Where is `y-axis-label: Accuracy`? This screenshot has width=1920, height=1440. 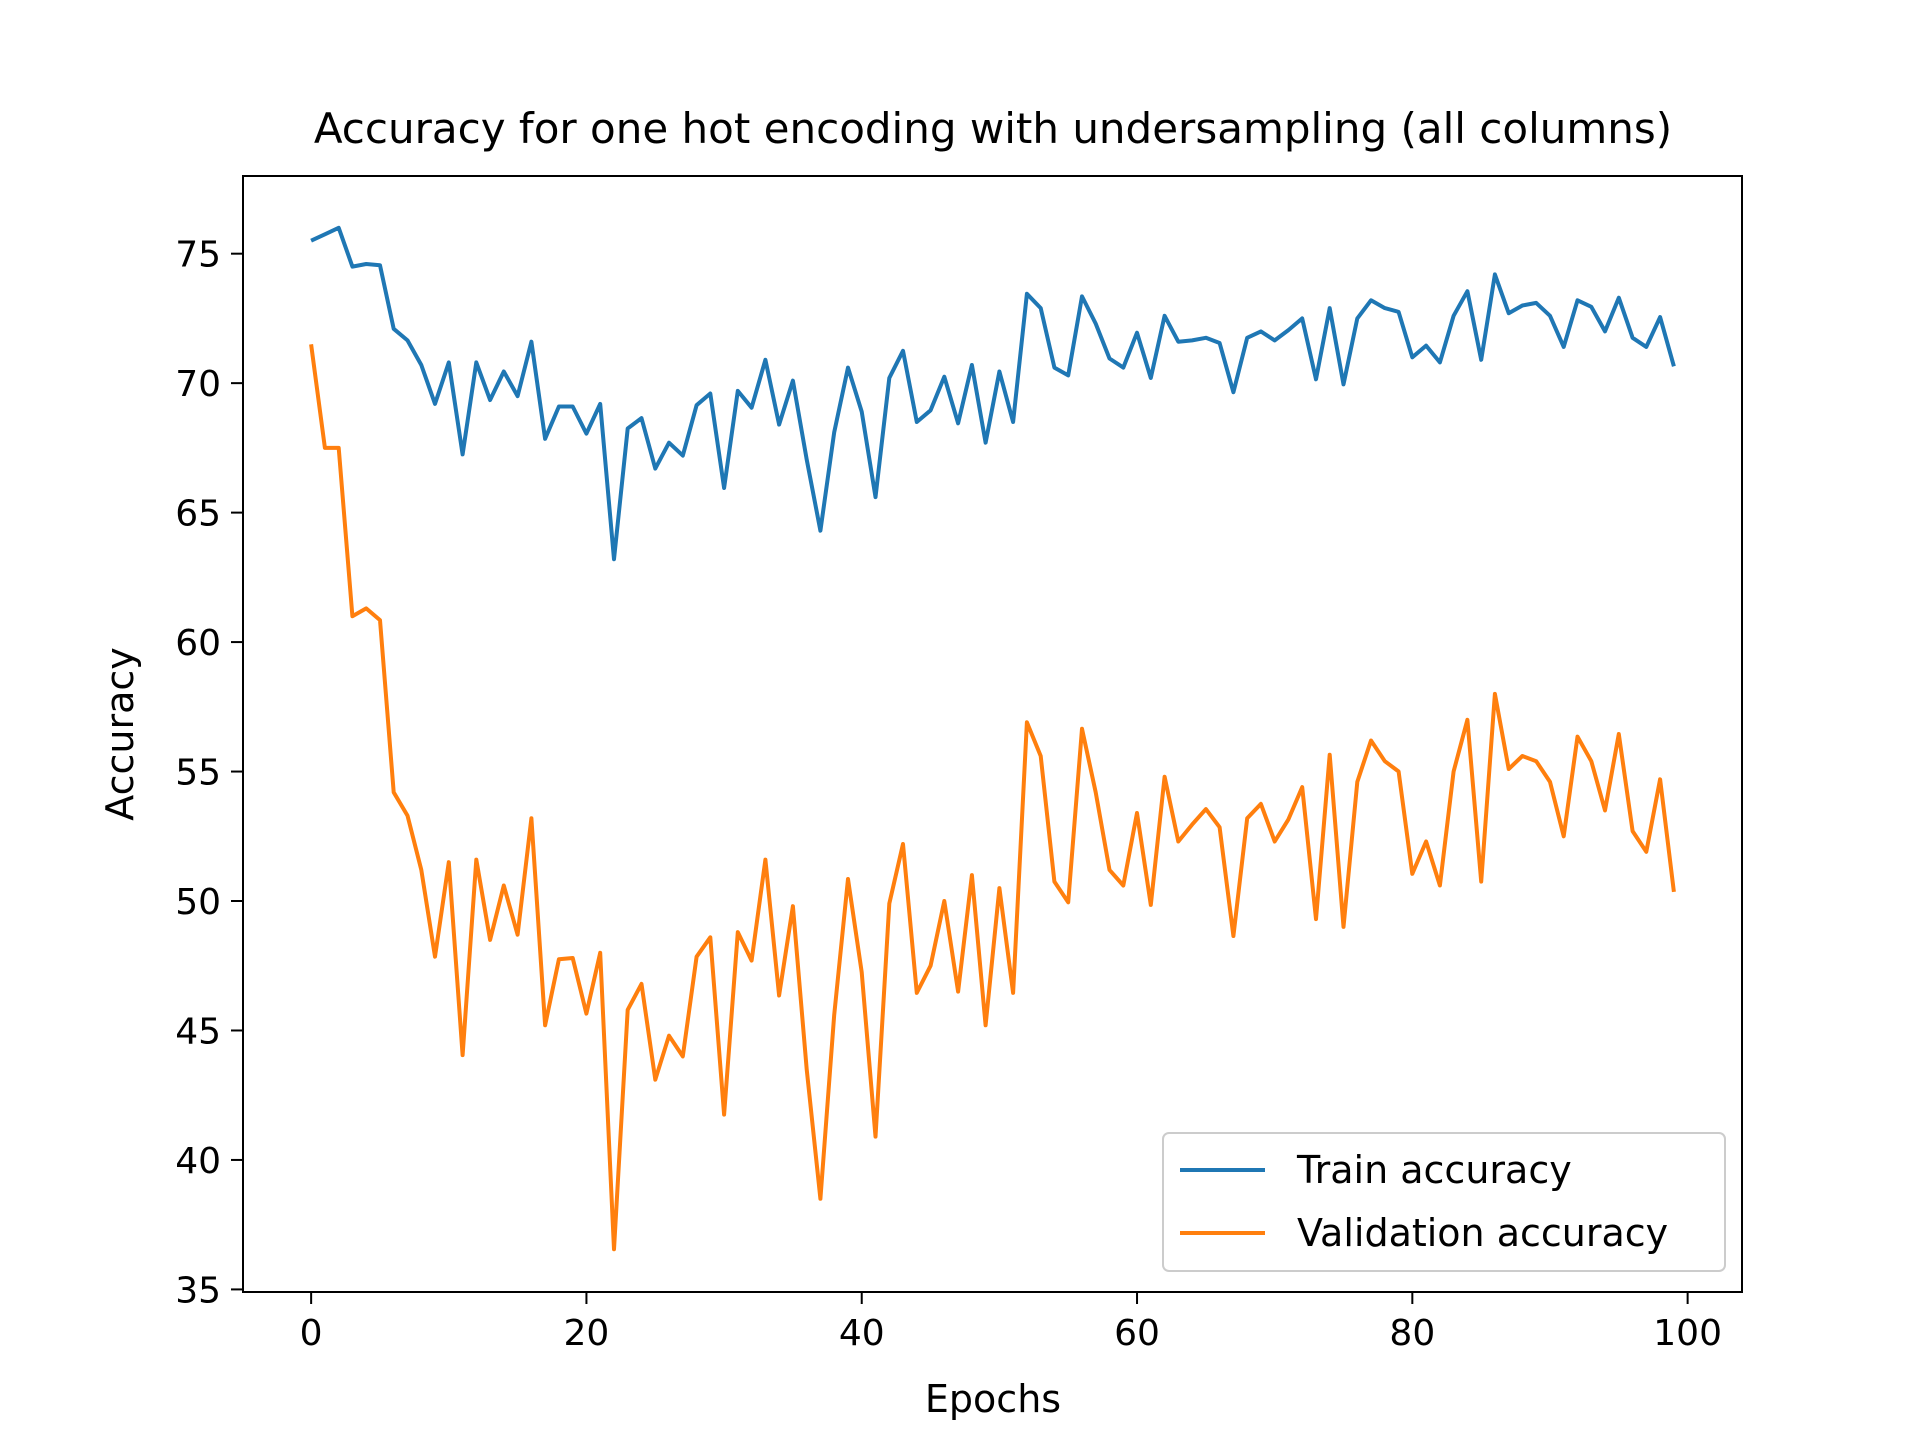 y-axis-label: Accuracy is located at coordinates (120, 734).